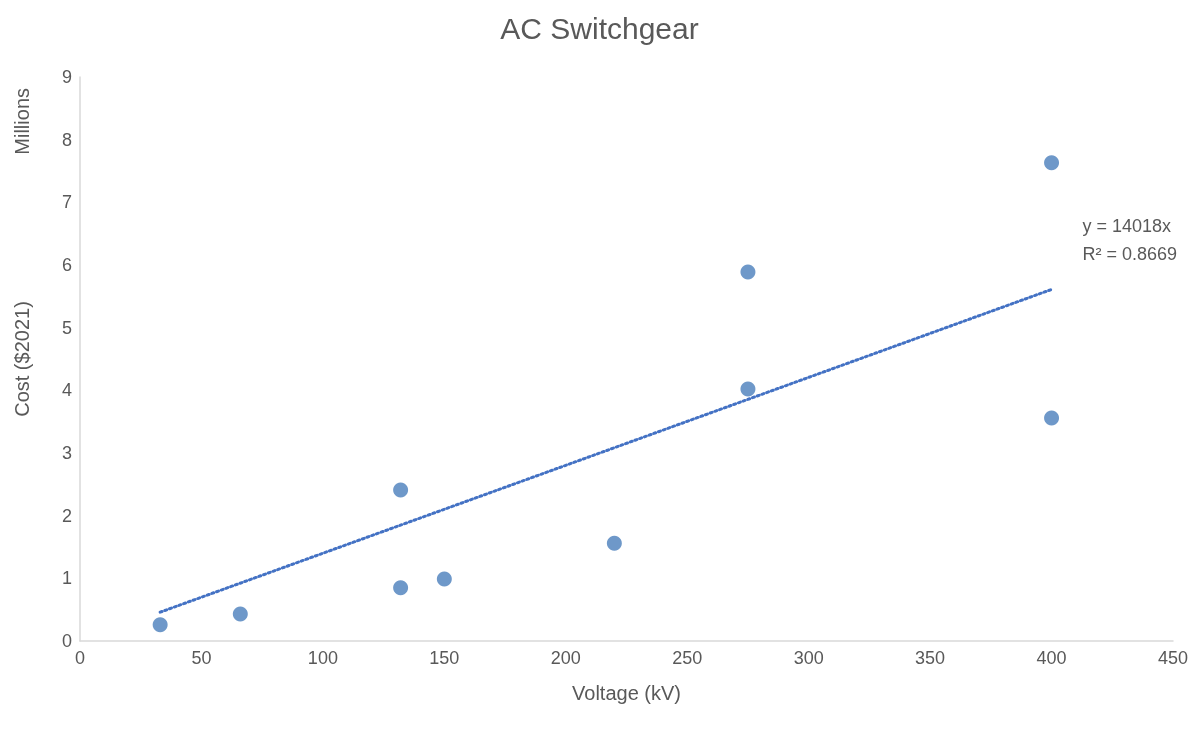 The height and width of the screenshot is (729, 1199). What do you see at coordinates (66, 202) in the screenshot?
I see `y-tick-label: 7` at bounding box center [66, 202].